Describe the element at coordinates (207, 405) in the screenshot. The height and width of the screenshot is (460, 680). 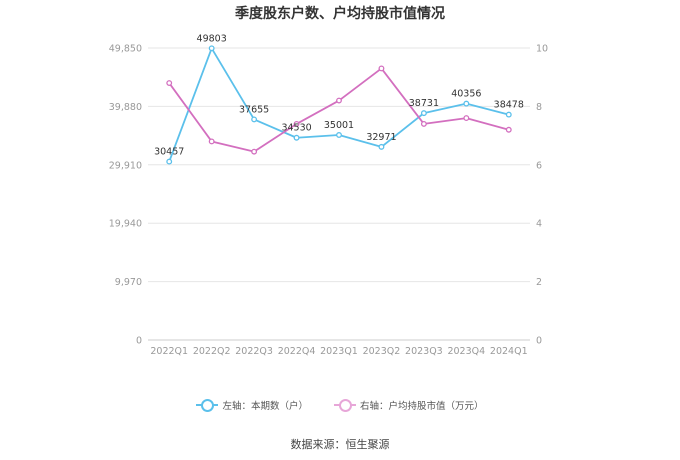
I see `legend-swatch-left` at that location.